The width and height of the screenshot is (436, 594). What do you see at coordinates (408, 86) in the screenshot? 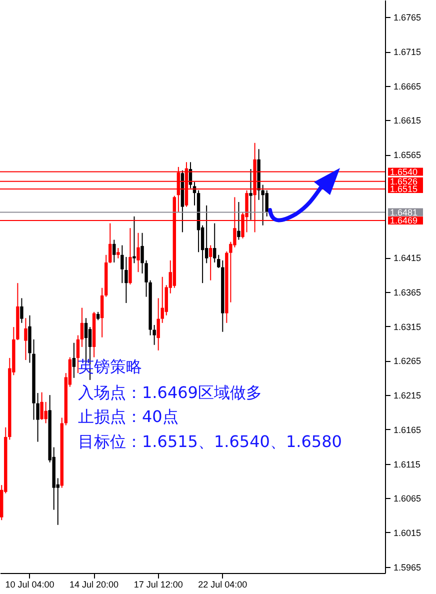
I see `y-tick-label: 1.6665` at bounding box center [408, 86].